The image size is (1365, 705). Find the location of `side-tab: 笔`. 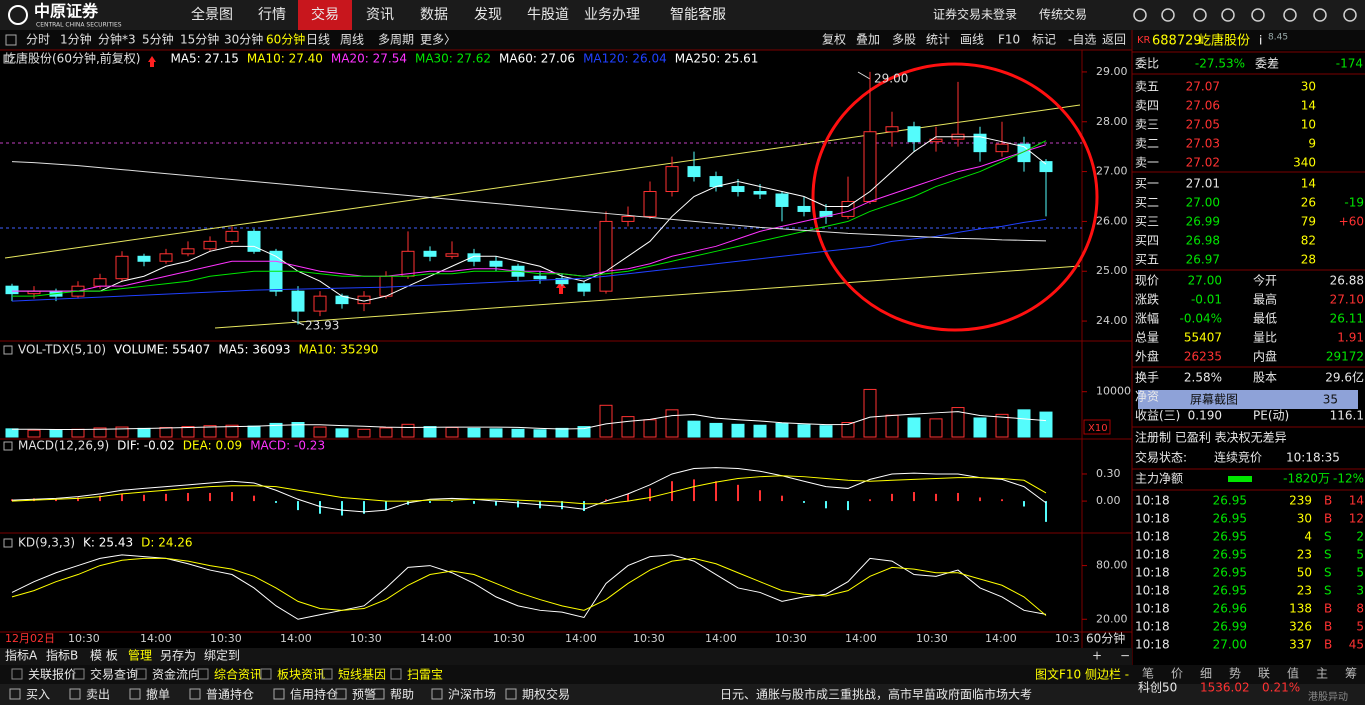

side-tab: 笔 is located at coordinates (1148, 673).